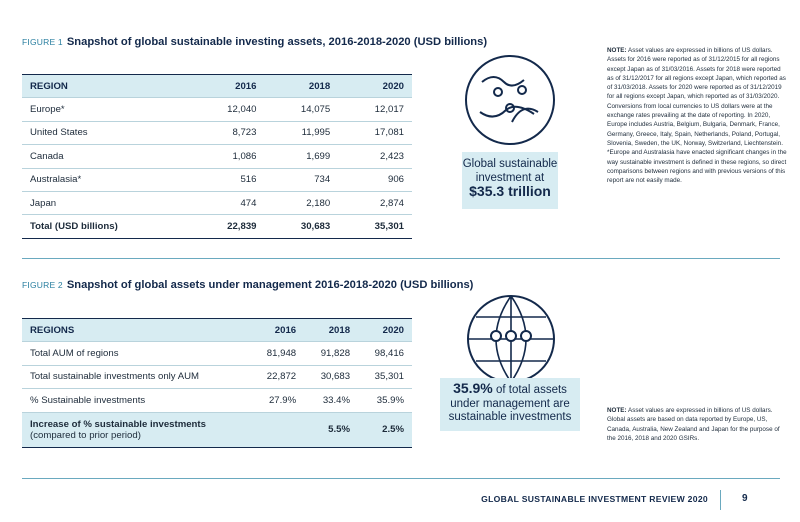 The image size is (800, 522). I want to click on table-cell: Australasia*, so click(106, 180).